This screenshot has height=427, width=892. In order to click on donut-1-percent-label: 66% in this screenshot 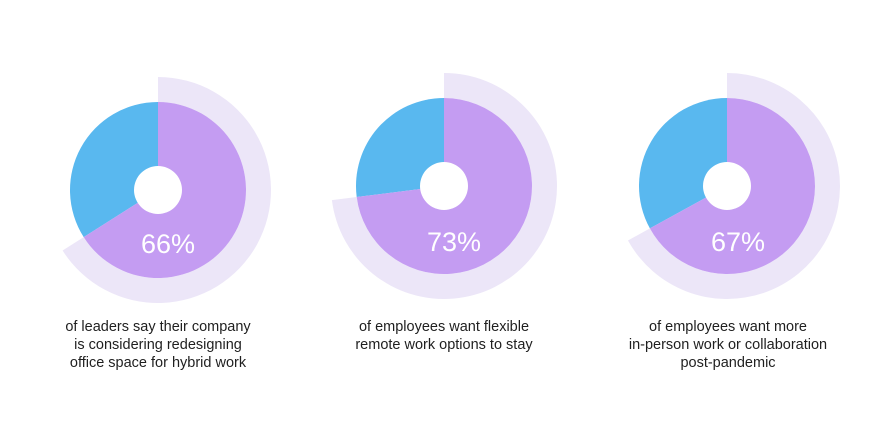, I will do `click(168, 244)`.